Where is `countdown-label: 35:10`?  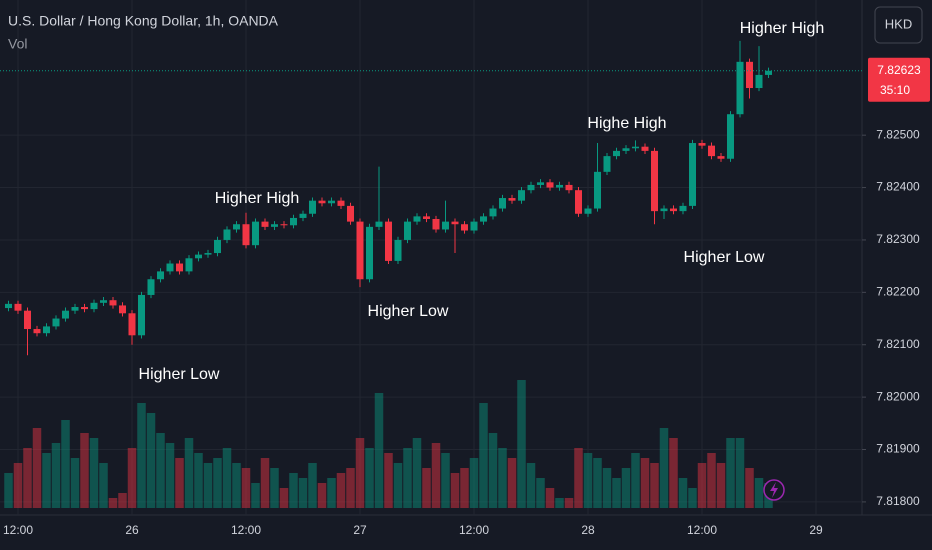 countdown-label: 35:10 is located at coordinates (895, 90).